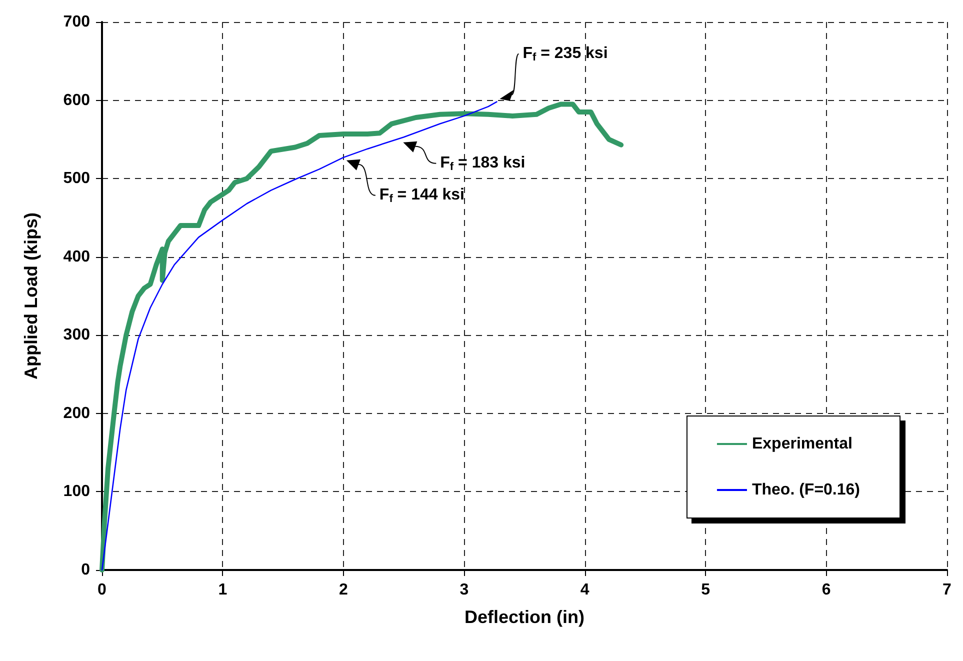  What do you see at coordinates (76, 100) in the screenshot?
I see `y-tick-label: 600` at bounding box center [76, 100].